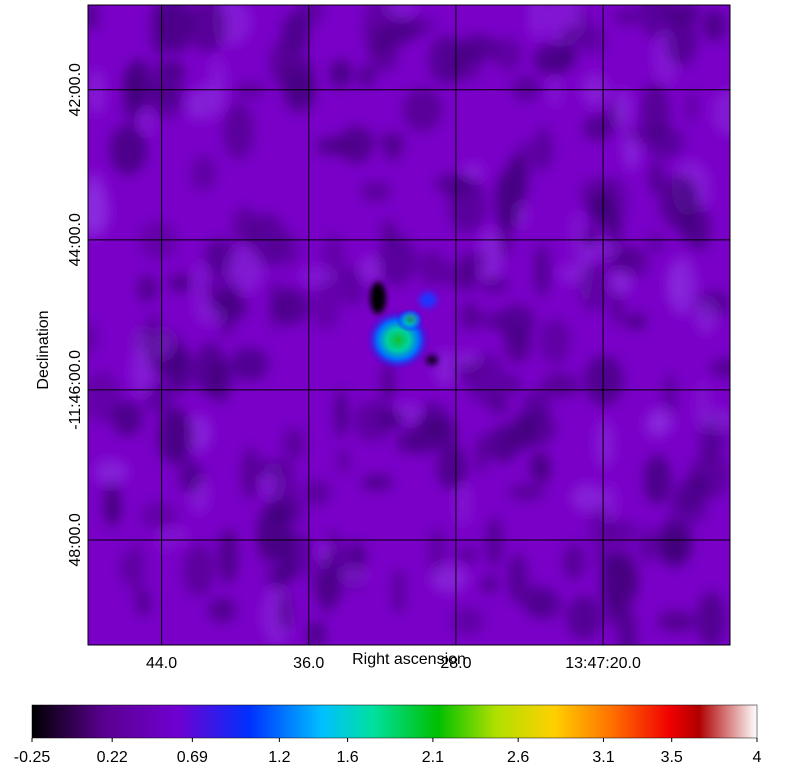 Image resolution: width=790 pixels, height=776 pixels. What do you see at coordinates (279, 757) in the screenshot?
I see `colorbar-tick-label: 1.2` at bounding box center [279, 757].